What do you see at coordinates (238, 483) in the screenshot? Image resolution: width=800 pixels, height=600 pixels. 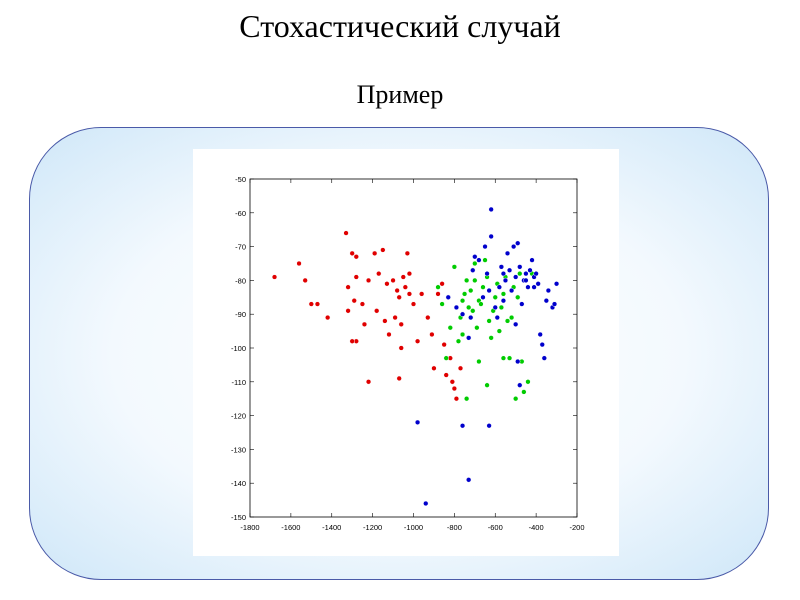 I see `y-tick-label: -140` at bounding box center [238, 483].